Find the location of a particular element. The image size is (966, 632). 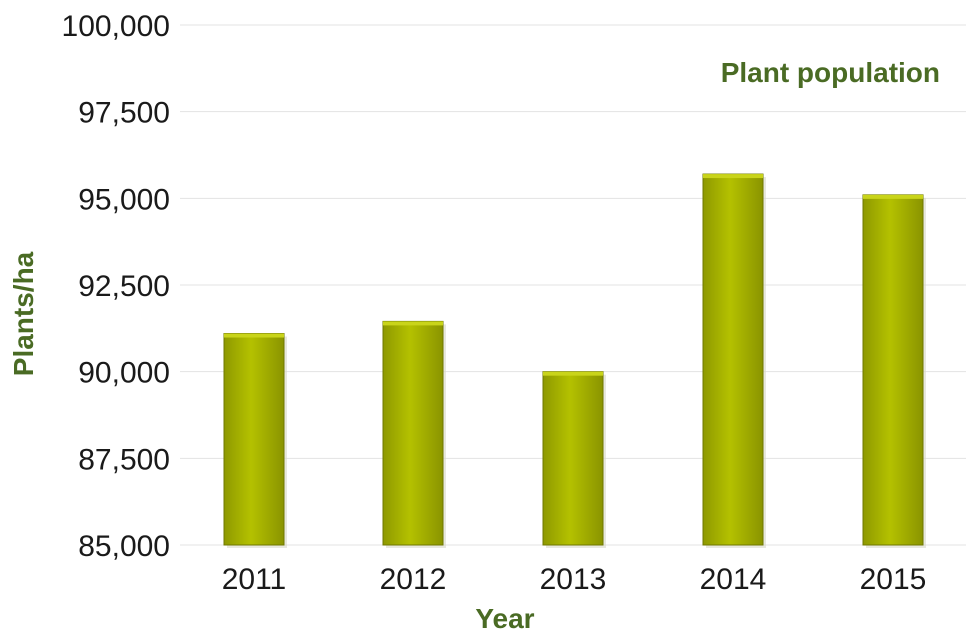

y-tick-label: 97,500 is located at coordinates (124, 113).